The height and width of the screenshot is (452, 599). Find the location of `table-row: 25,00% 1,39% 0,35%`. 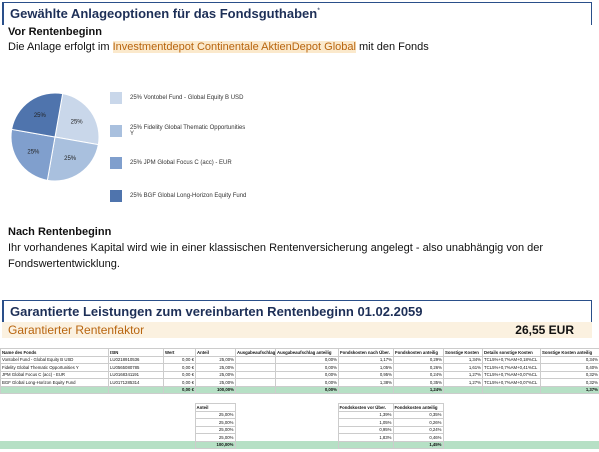

table-row: 25,00% 1,39% 0,35% is located at coordinates (299, 414).